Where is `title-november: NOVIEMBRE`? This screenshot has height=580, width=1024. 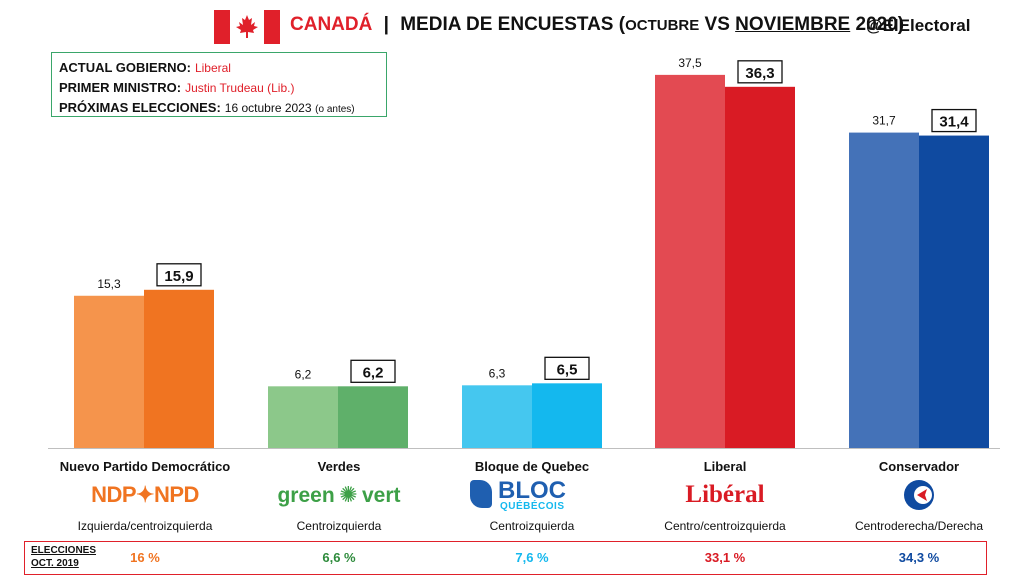 title-november: NOVIEMBRE is located at coordinates (793, 24).